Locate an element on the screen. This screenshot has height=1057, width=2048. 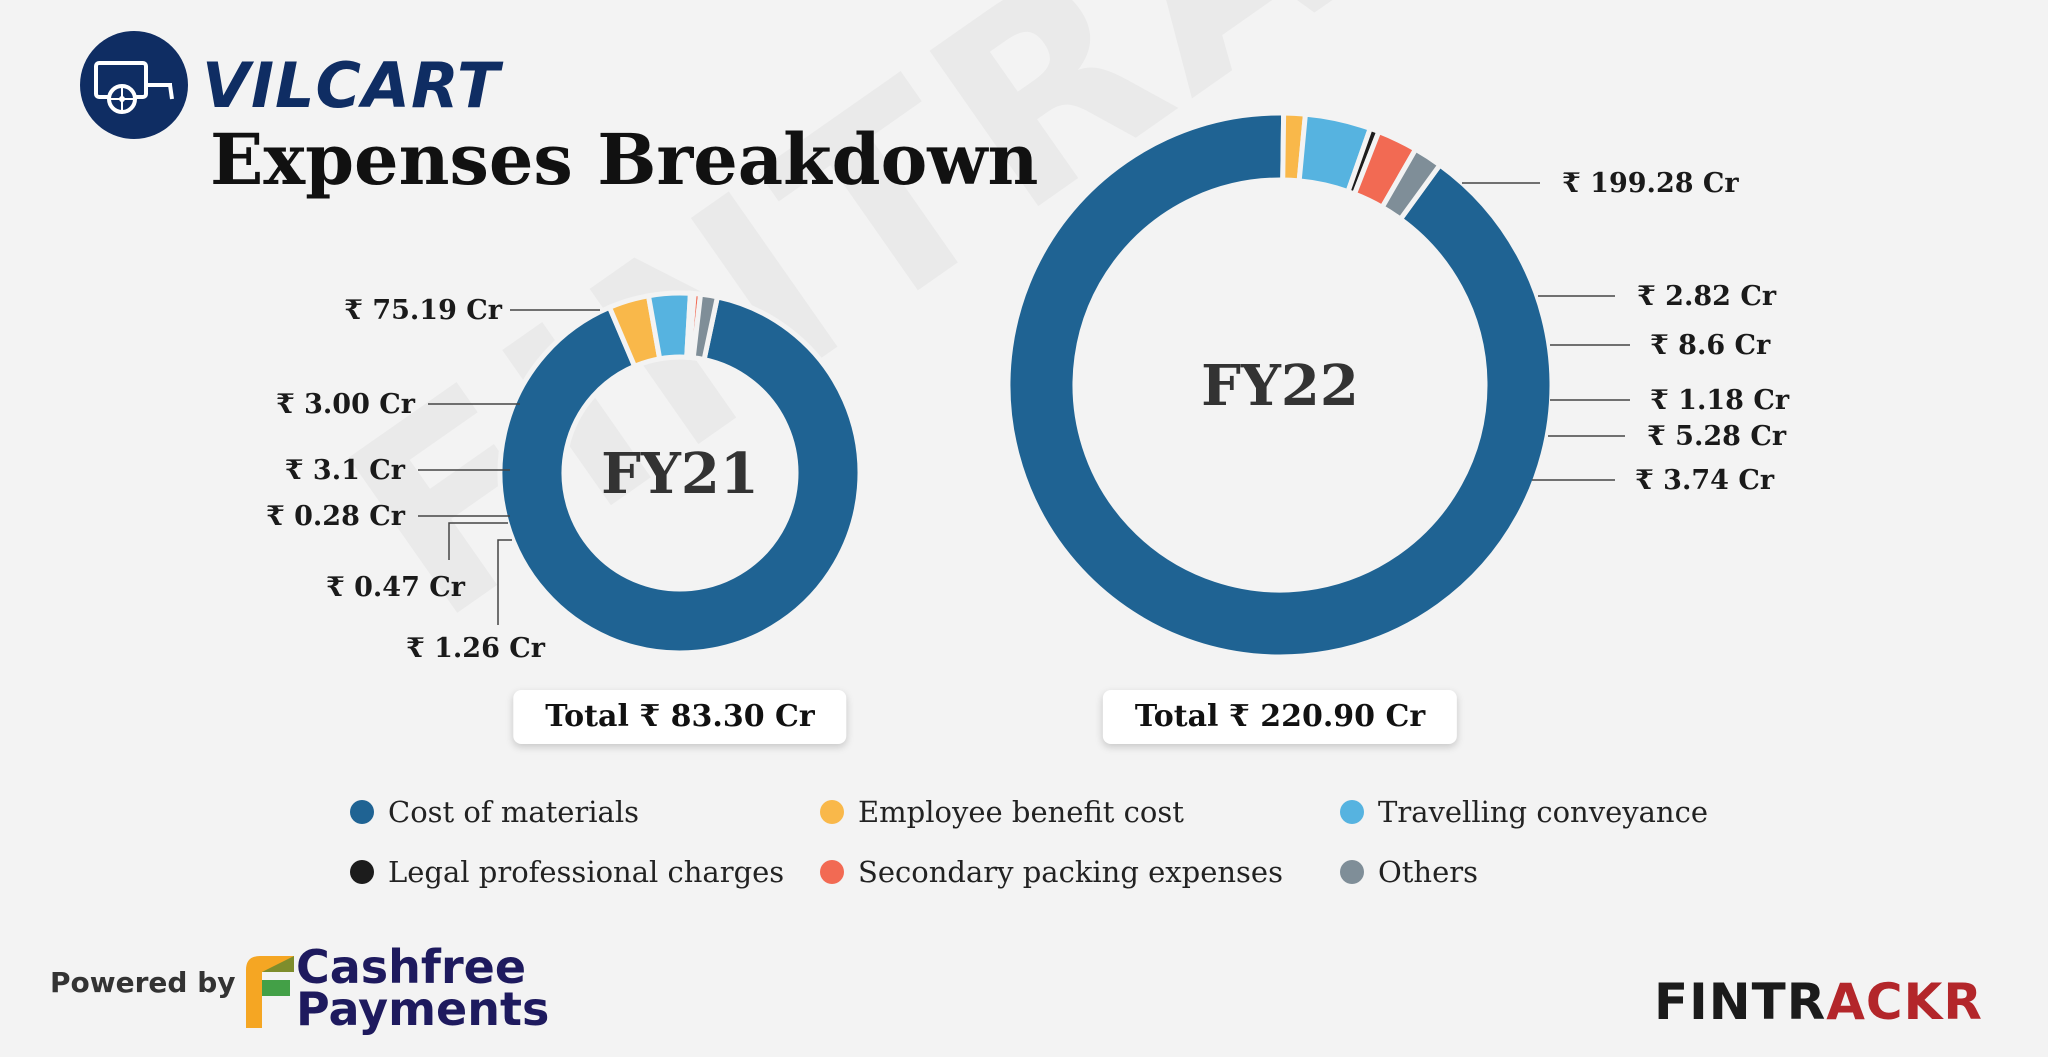
leader-line-secondary-packing is located at coordinates (478, 541).